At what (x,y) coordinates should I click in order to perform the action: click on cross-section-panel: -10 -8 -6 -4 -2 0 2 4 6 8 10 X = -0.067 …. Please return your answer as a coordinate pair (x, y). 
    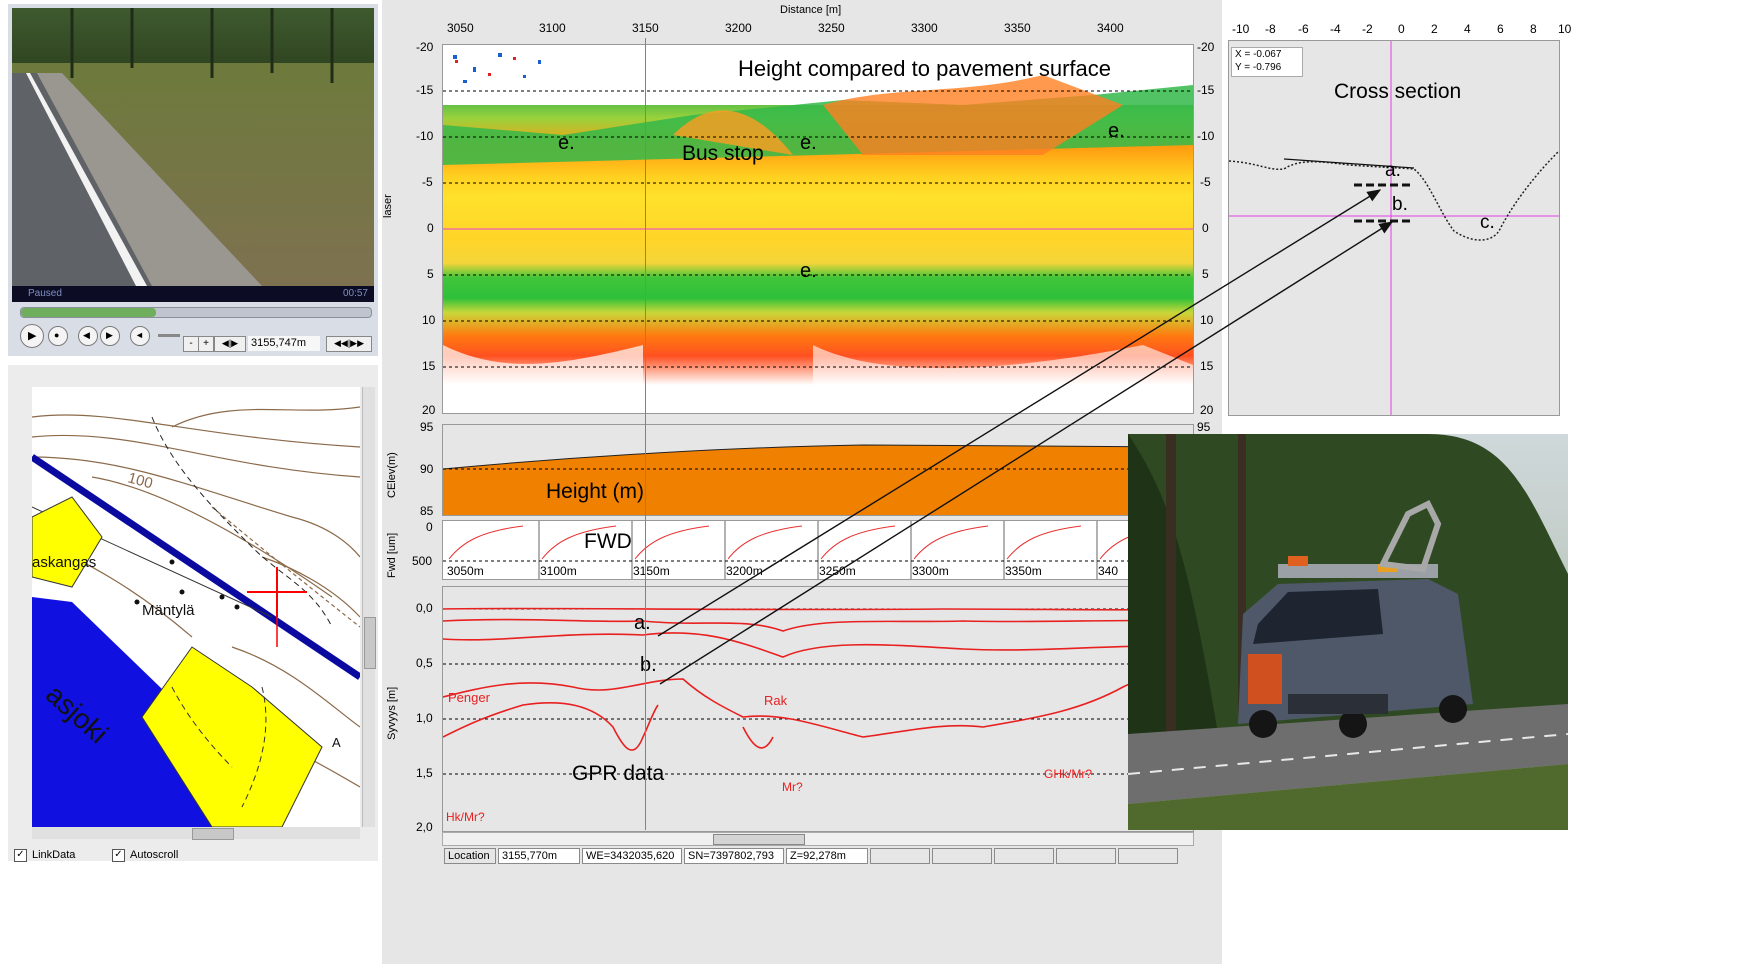
    Looking at the image, I should click on (1485, 215).